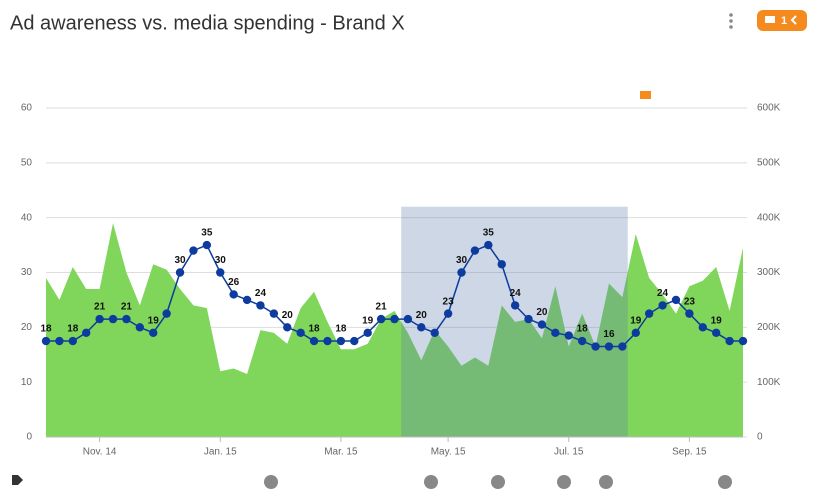 The height and width of the screenshot is (503, 813). Describe the element at coordinates (514, 321) in the screenshot. I see `highlight-range` at that location.